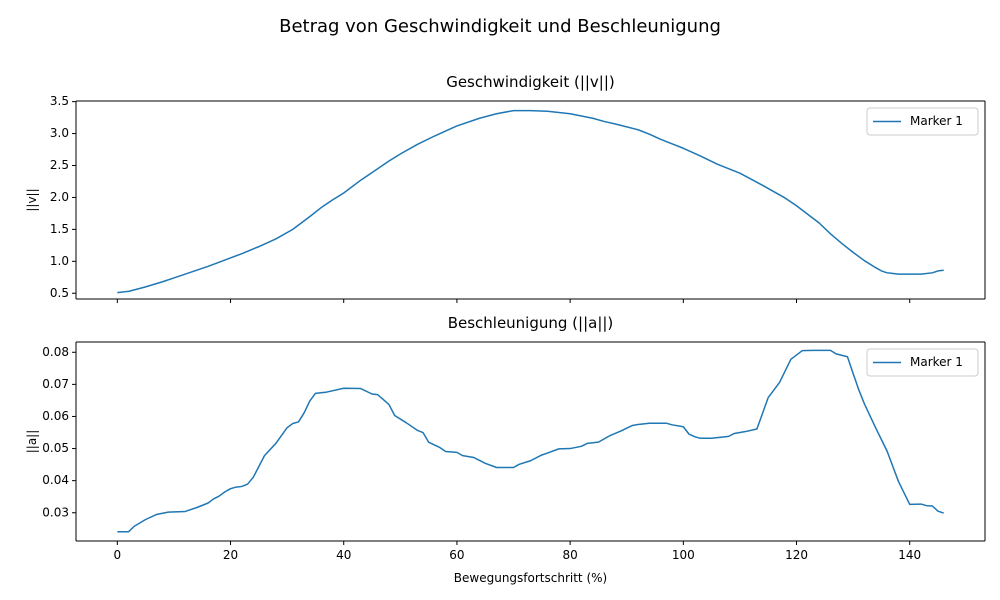 The height and width of the screenshot is (600, 1000). Describe the element at coordinates (909, 555) in the screenshot. I see `x-tick-label: 140` at that location.